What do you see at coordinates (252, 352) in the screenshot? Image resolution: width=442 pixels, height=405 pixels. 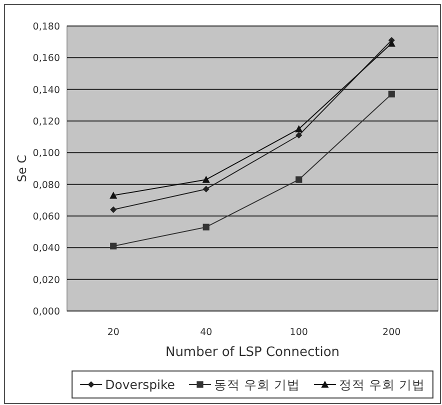 I see `x-axis-title: Number of LSP Connection` at bounding box center [252, 352].